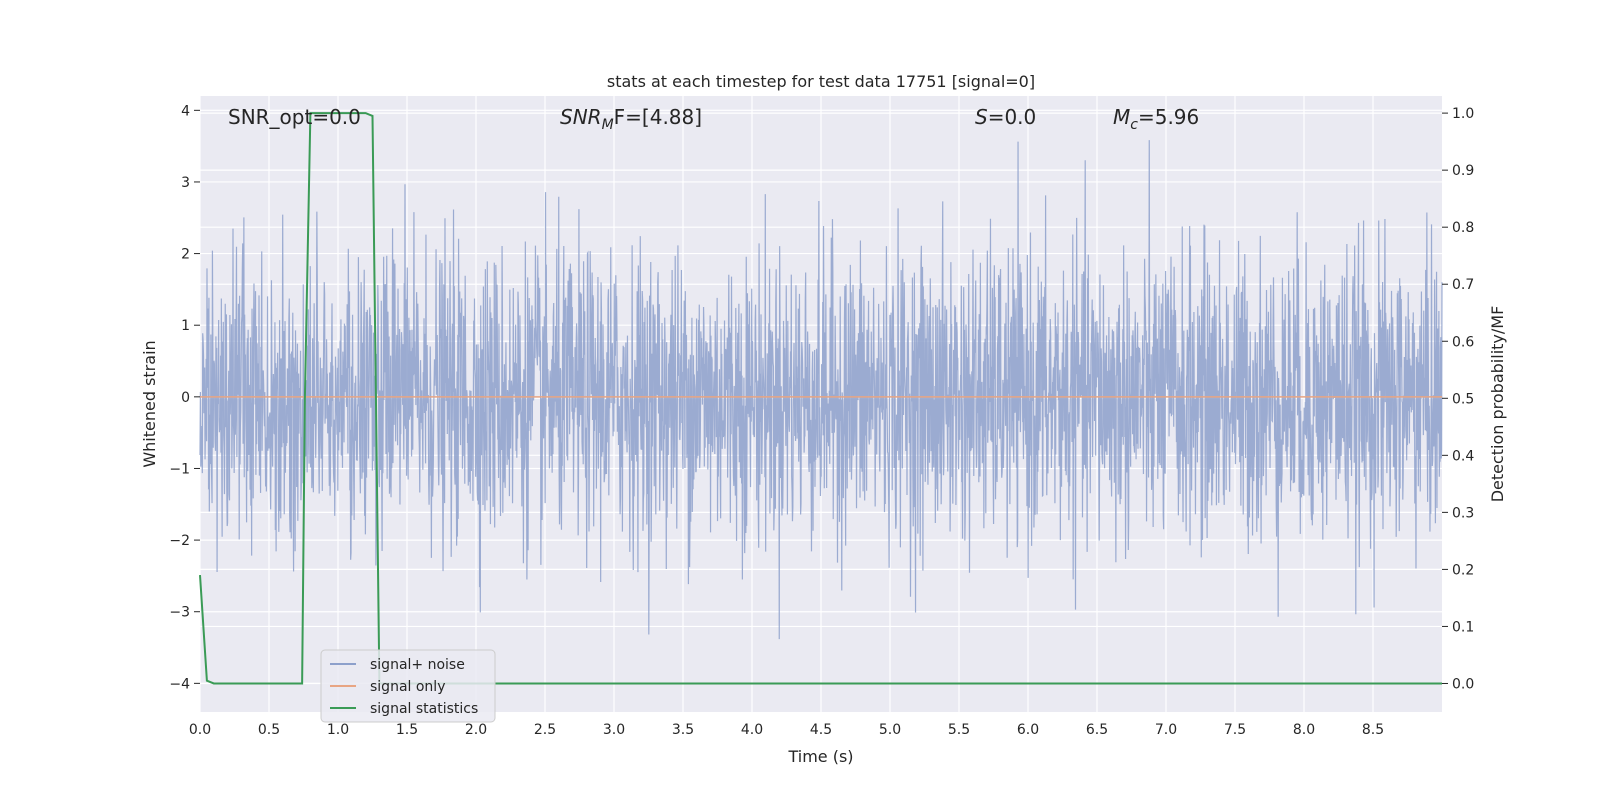  Describe the element at coordinates (476, 730) in the screenshot. I see `x-tick-label: 2.0` at that location.